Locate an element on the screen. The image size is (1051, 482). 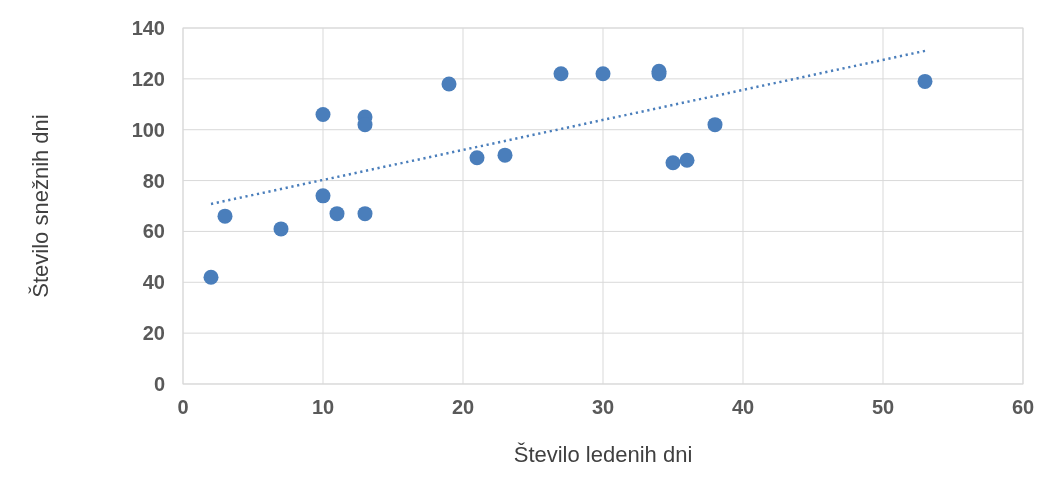
y-tick-label: 40 is located at coordinates (153, 282).